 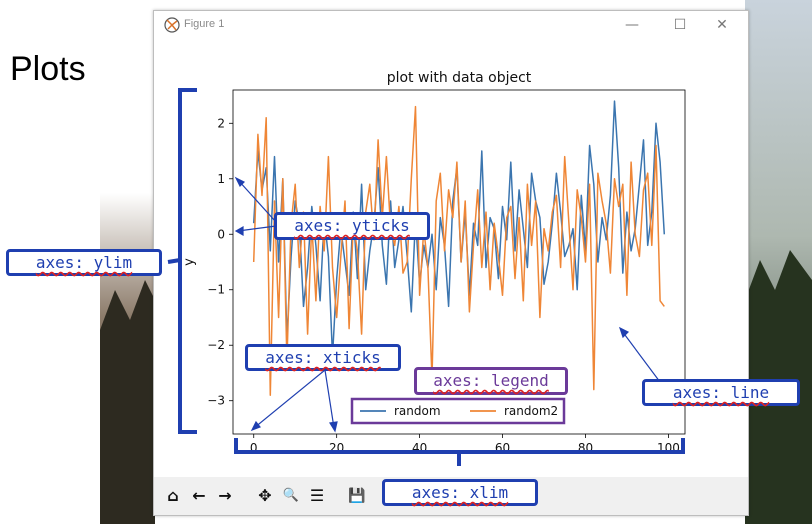 What do you see at coordinates (204, 24) in the screenshot?
I see `window-title: Figure 1` at bounding box center [204, 24].